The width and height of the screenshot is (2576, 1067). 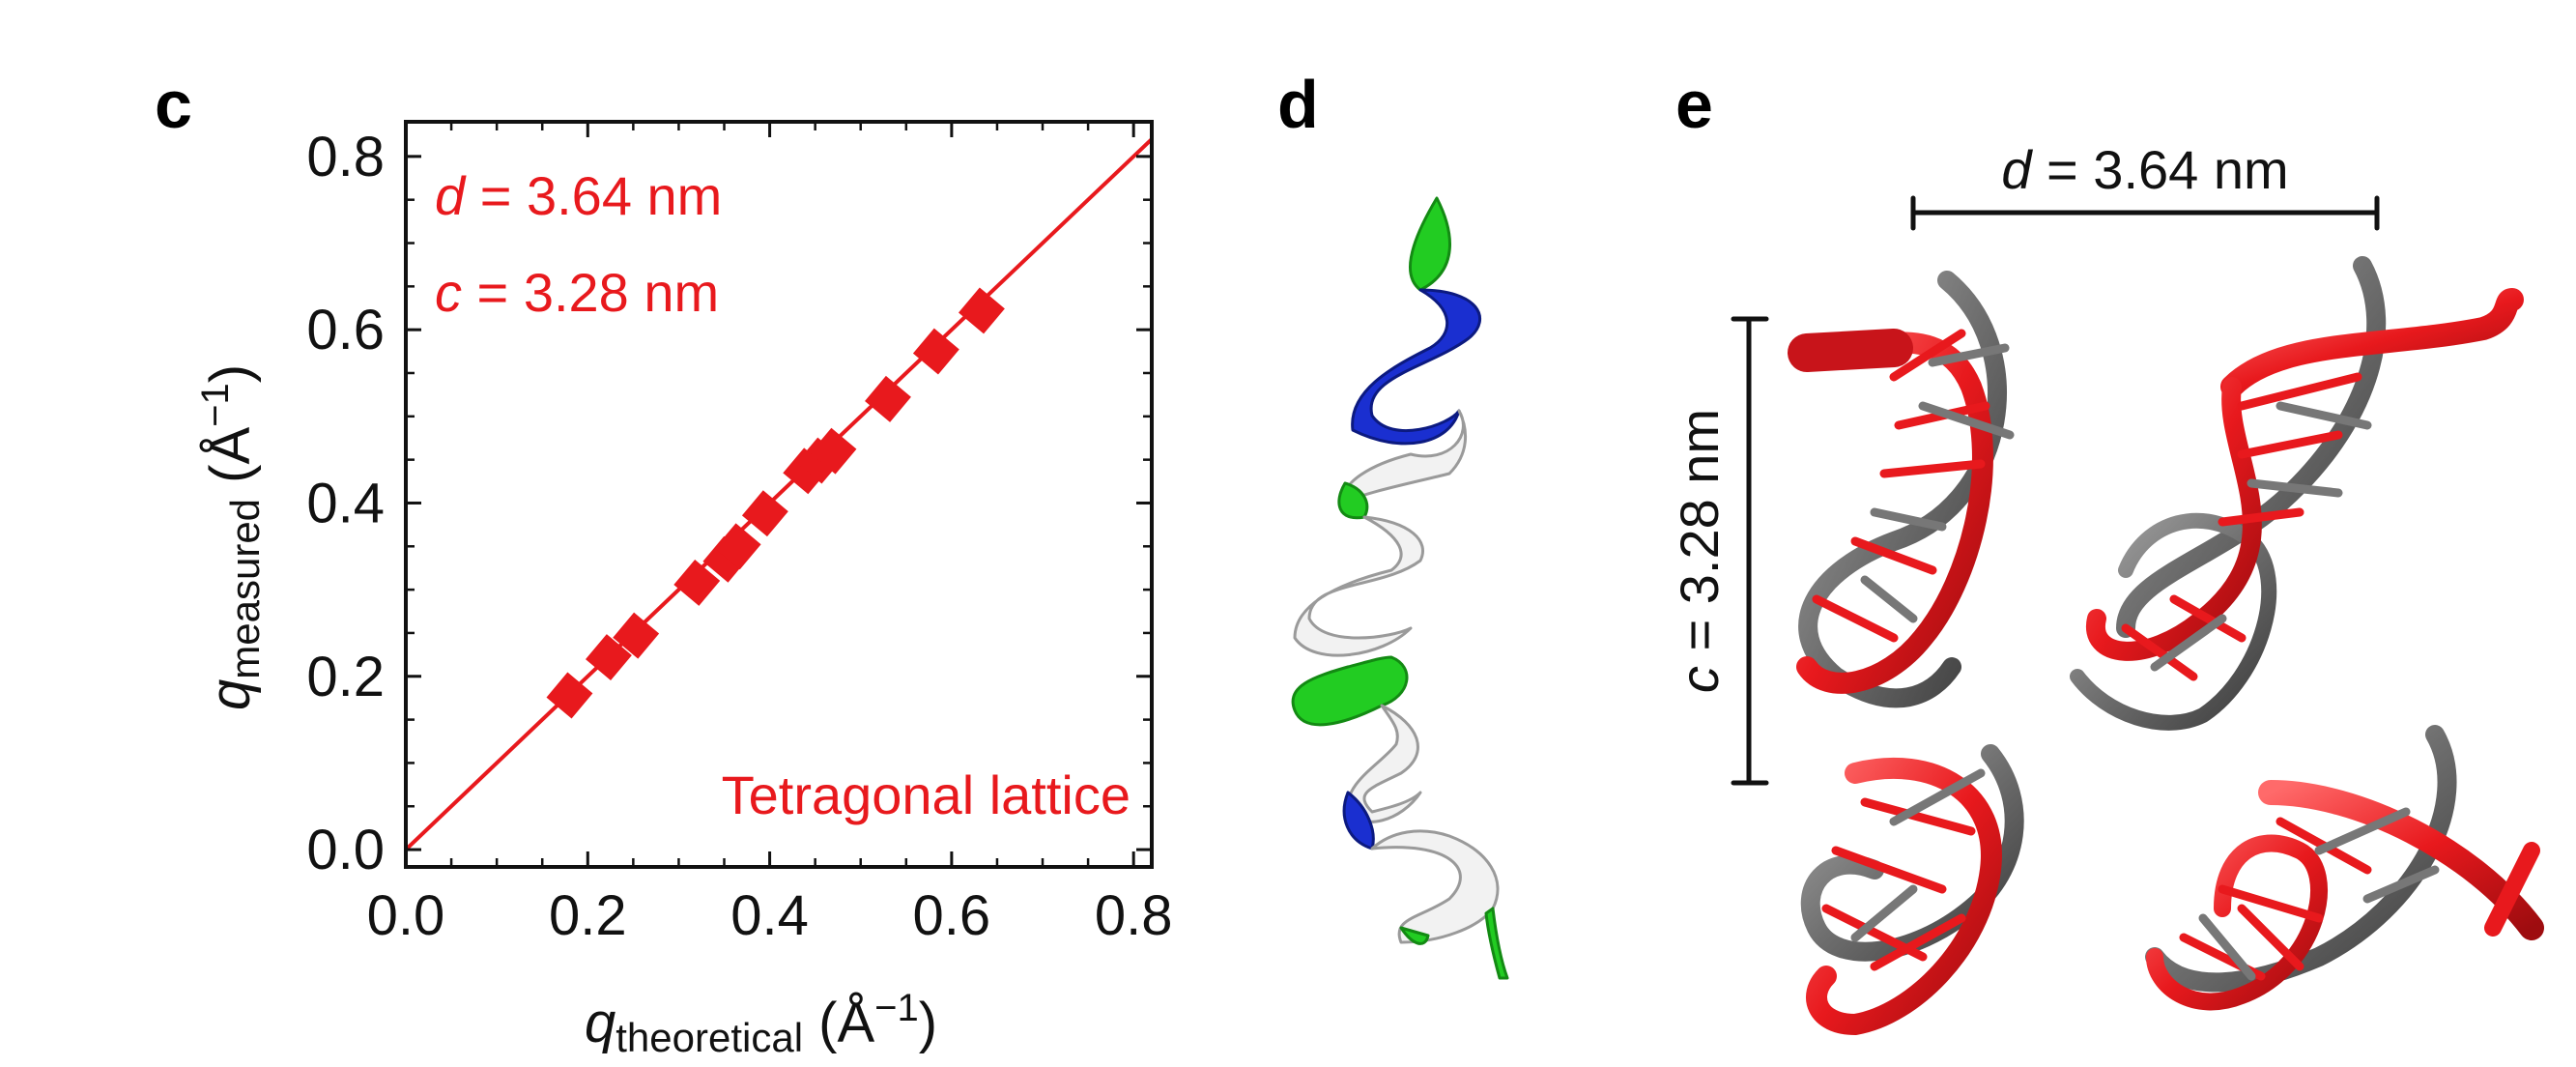 I want to click on y-axis-exponent: −1, so click(x=216, y=405).